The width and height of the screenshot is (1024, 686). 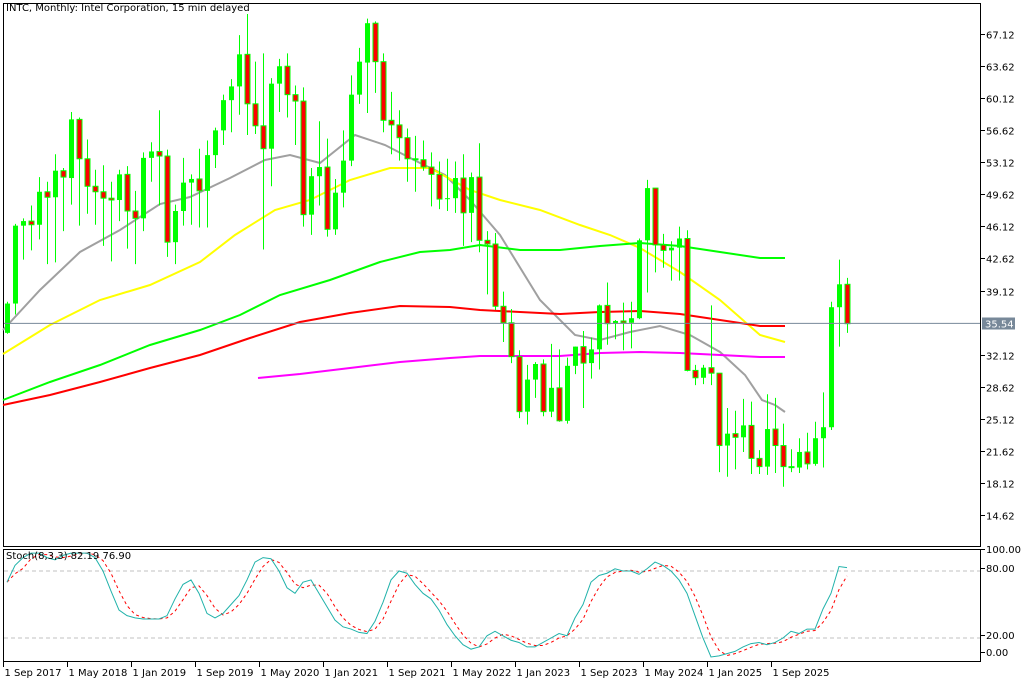 I want to click on current-price-label: 35.54, so click(x=999, y=325).